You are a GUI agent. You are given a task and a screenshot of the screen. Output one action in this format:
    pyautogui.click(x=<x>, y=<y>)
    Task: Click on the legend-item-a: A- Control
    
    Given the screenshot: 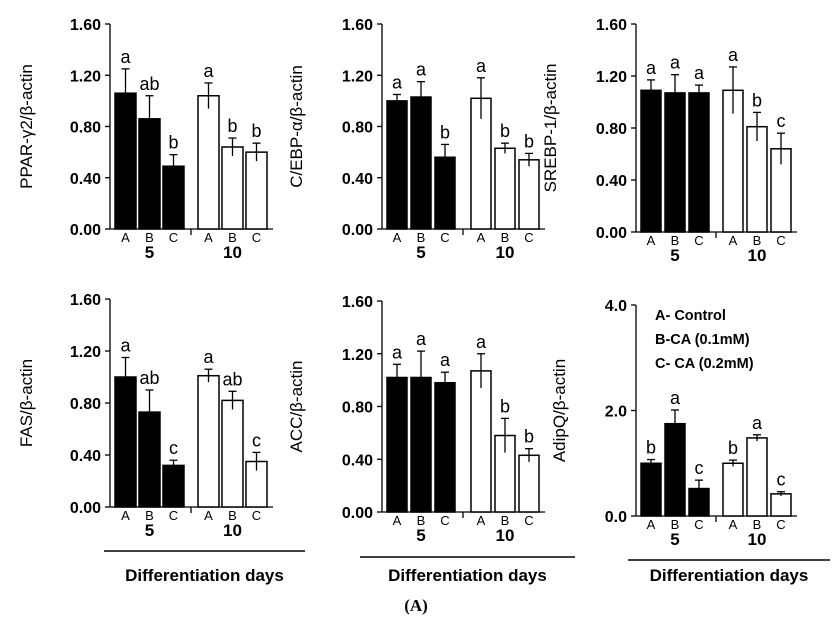 What is the action you would take?
    pyautogui.click(x=690, y=316)
    